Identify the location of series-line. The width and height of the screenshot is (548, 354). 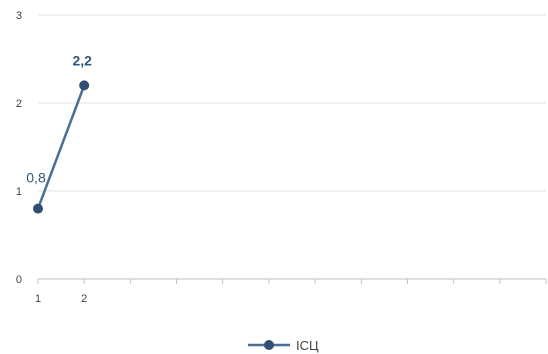
(61, 147).